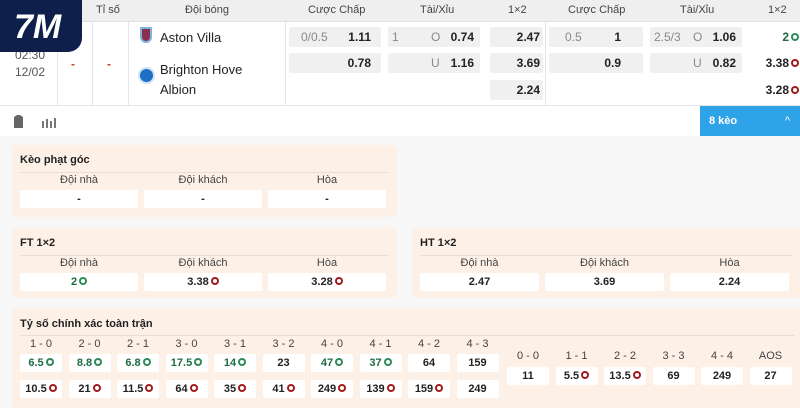  Describe the element at coordinates (41, 363) in the screenshot. I see `odds-cell: 6.5` at that location.